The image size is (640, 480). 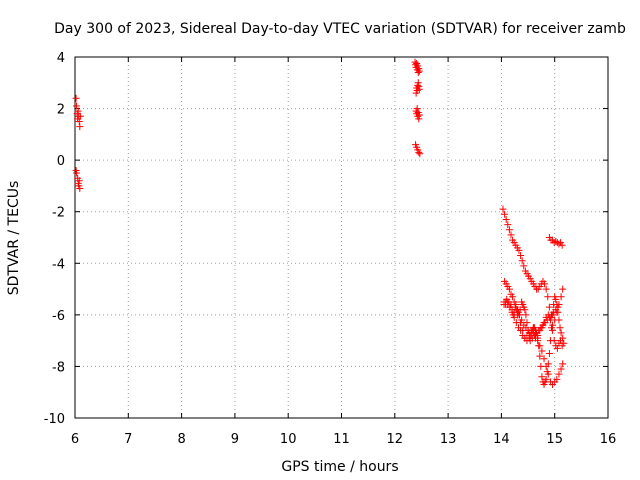 What do you see at coordinates (181, 439) in the screenshot?
I see `x-tick-label: 8` at bounding box center [181, 439].